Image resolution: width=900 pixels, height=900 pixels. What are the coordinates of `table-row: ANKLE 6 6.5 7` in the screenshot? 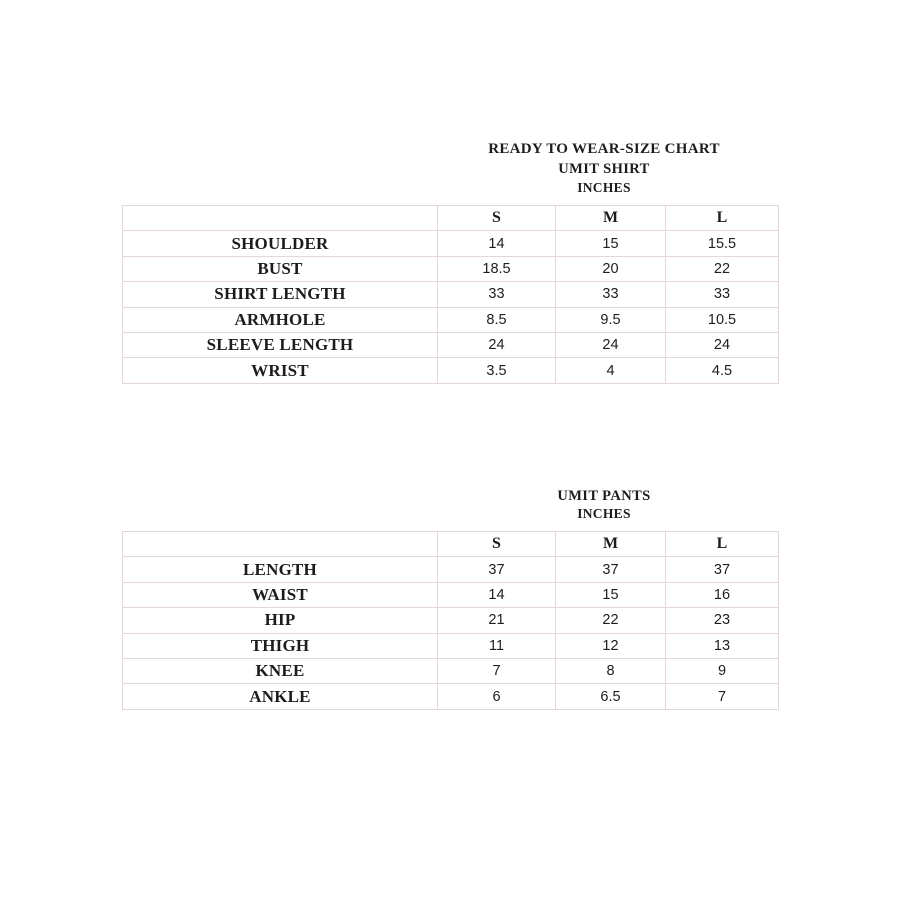 It's located at (450, 696).